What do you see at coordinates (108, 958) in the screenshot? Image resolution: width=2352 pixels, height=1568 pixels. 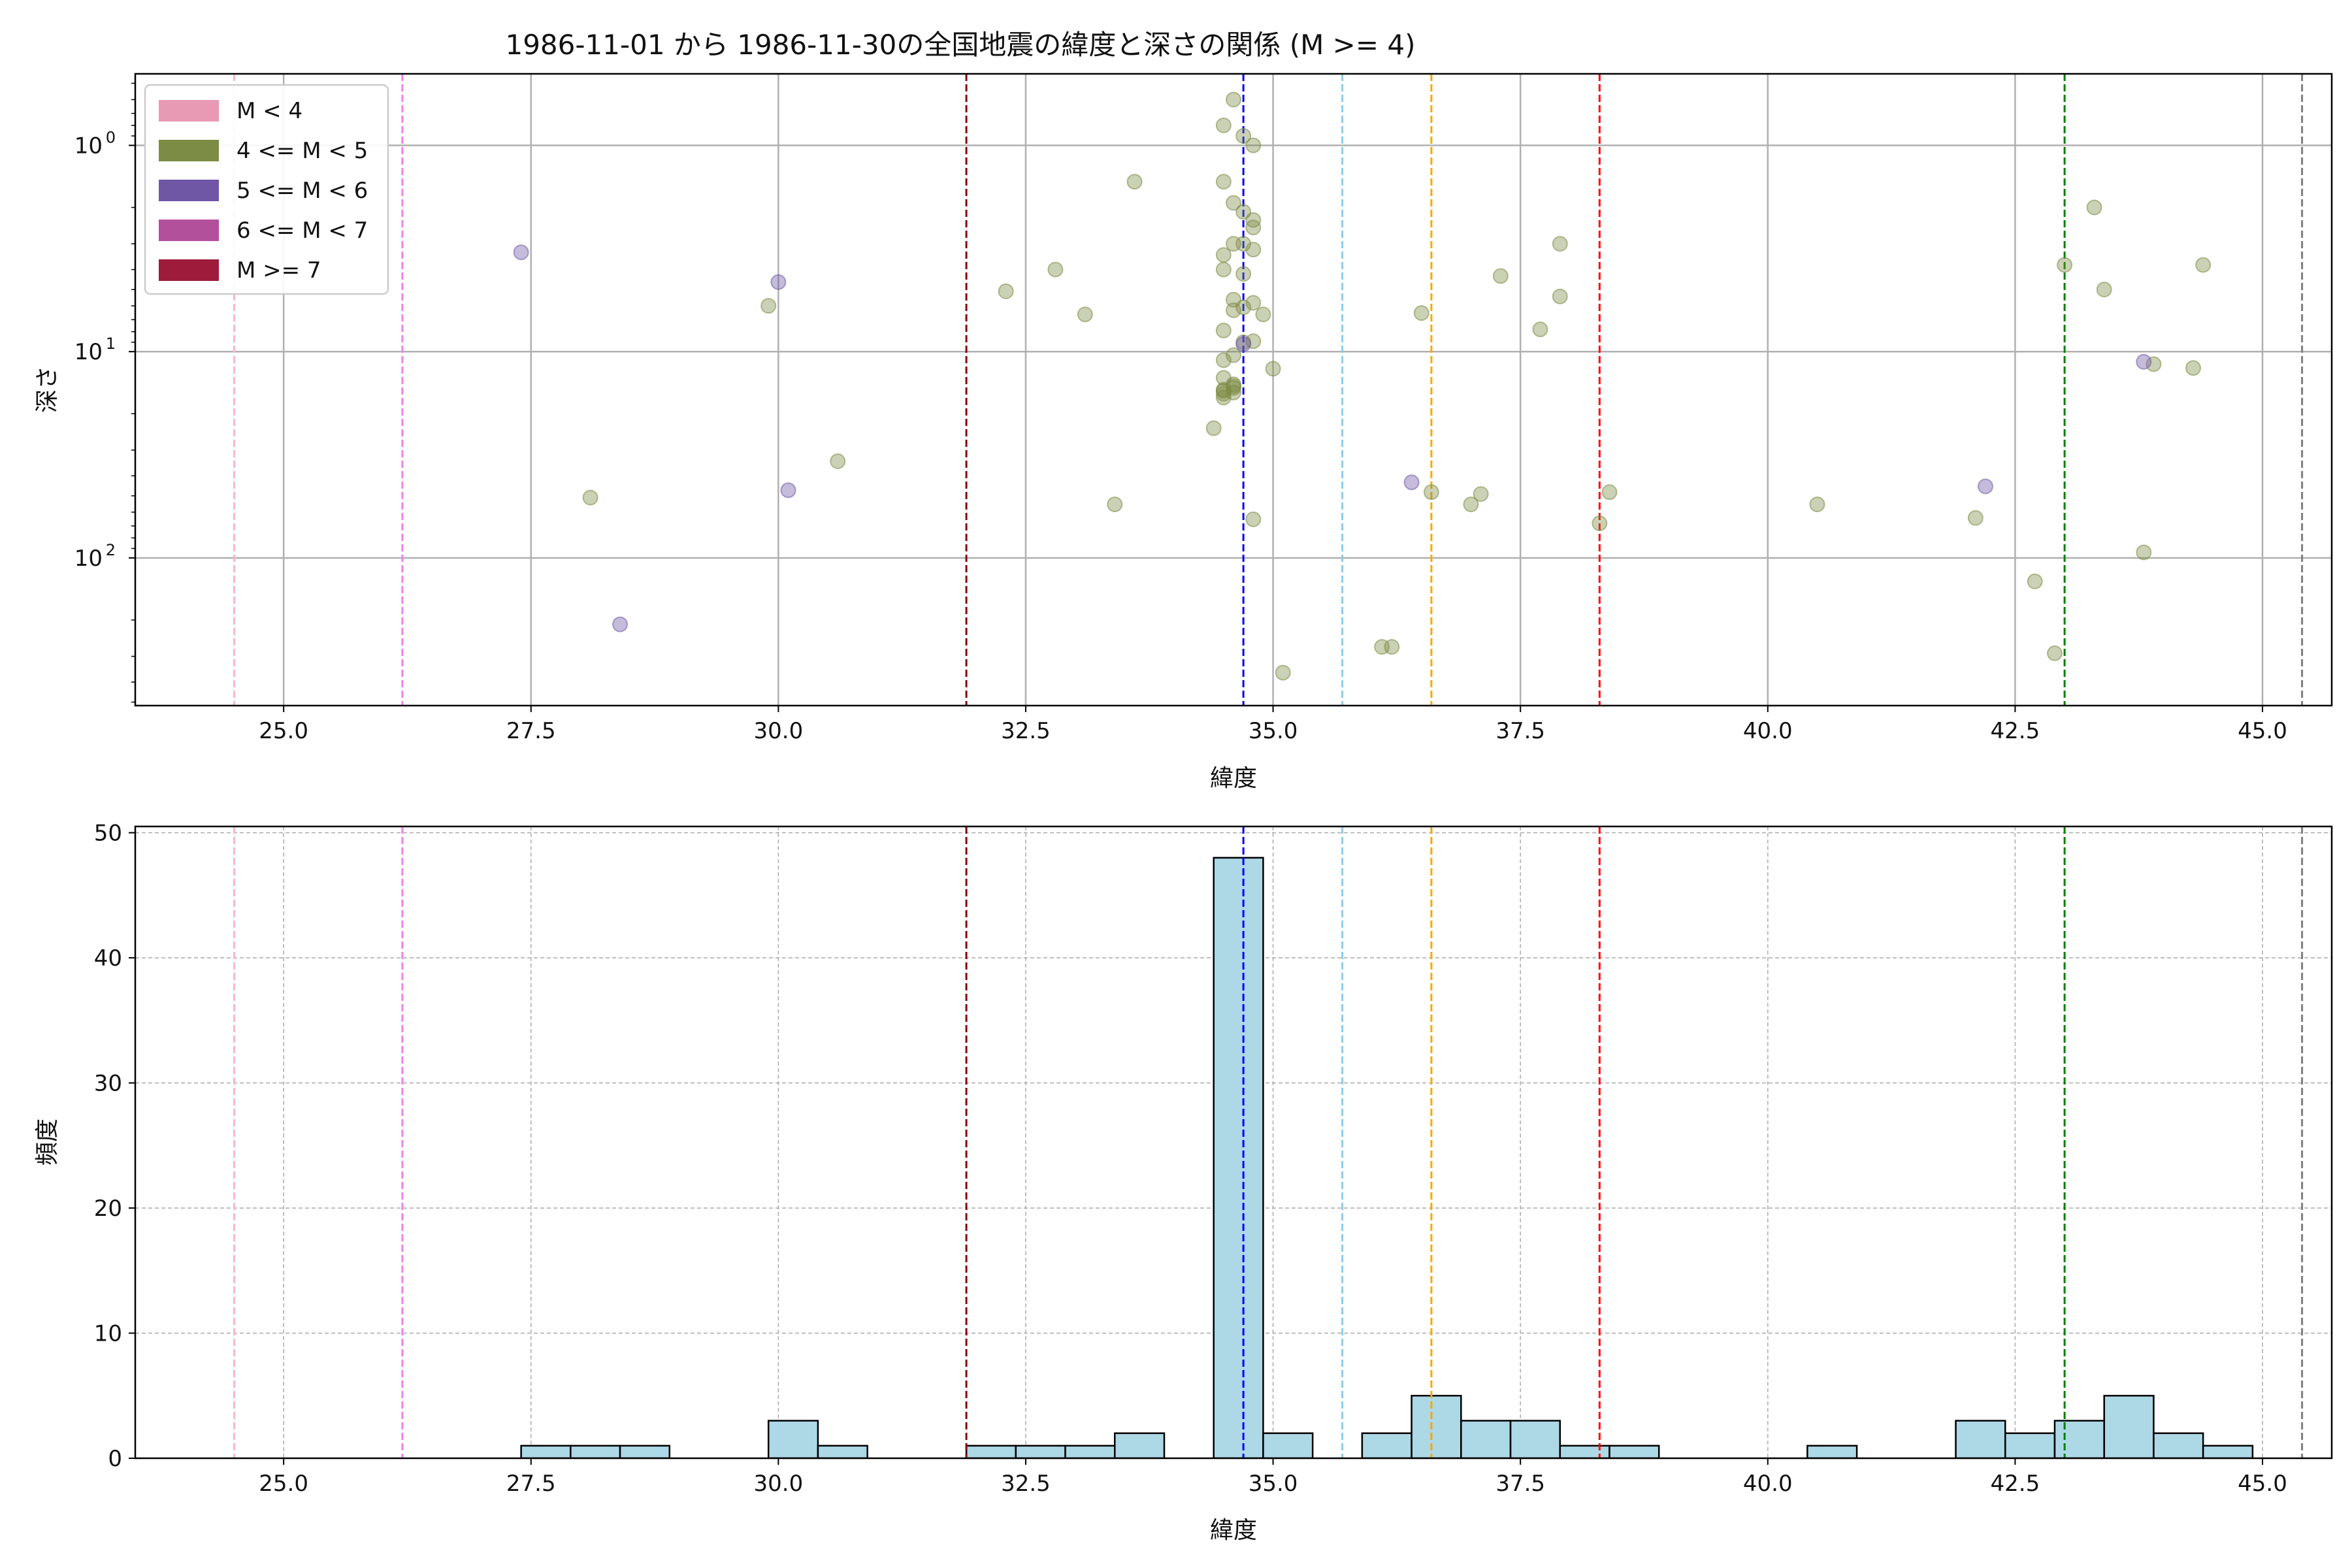 I see `histogram-y-tick-label: 40` at bounding box center [108, 958].